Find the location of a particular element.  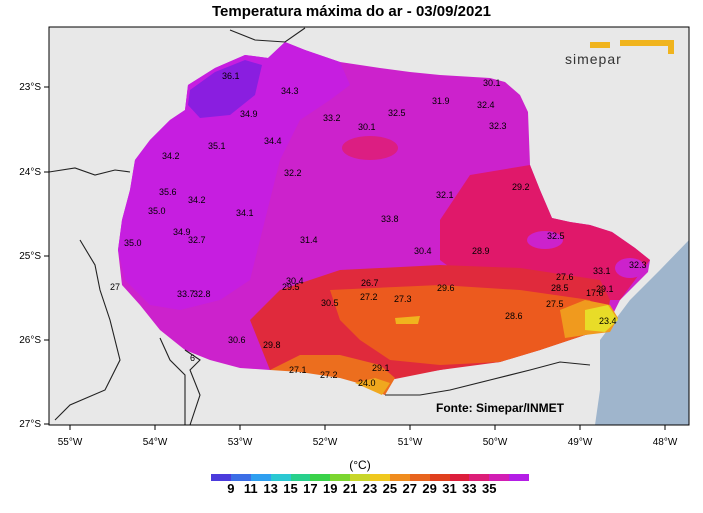

station-value: 28.5 is located at coordinates (560, 288).